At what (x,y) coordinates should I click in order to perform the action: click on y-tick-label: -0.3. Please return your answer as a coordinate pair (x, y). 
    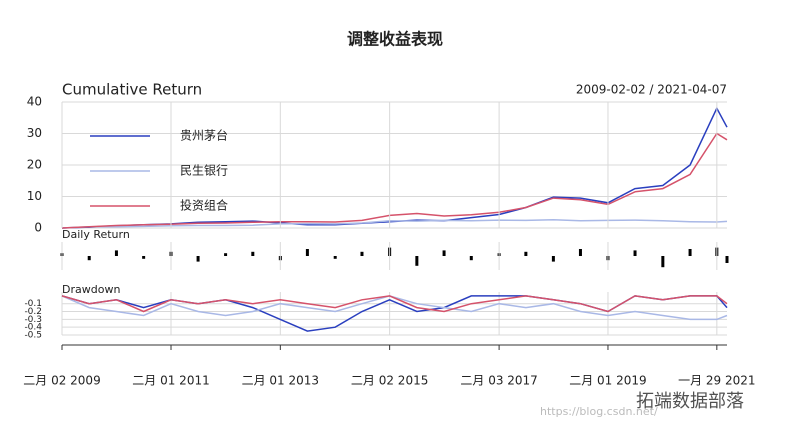
    Looking at the image, I should click on (33, 320).